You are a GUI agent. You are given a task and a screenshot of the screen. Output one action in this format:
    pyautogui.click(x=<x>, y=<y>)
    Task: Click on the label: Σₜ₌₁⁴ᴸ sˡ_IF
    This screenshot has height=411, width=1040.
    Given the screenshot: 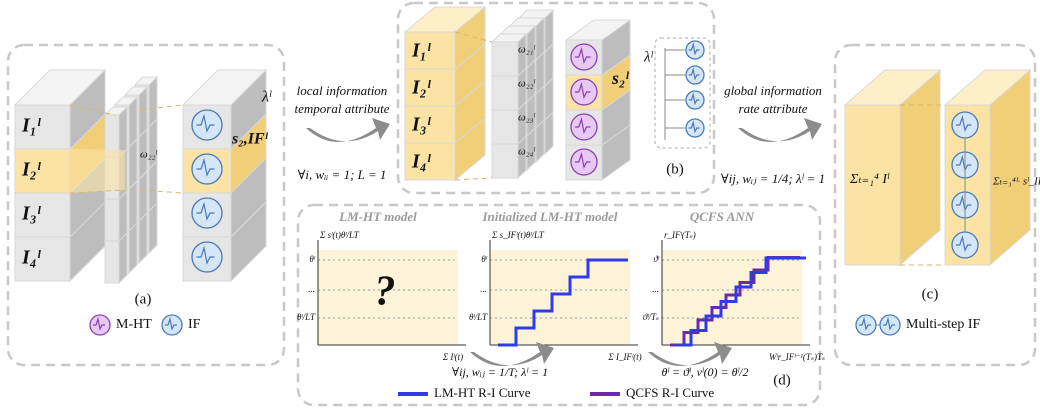 What is the action you would take?
    pyautogui.click(x=1016, y=182)
    